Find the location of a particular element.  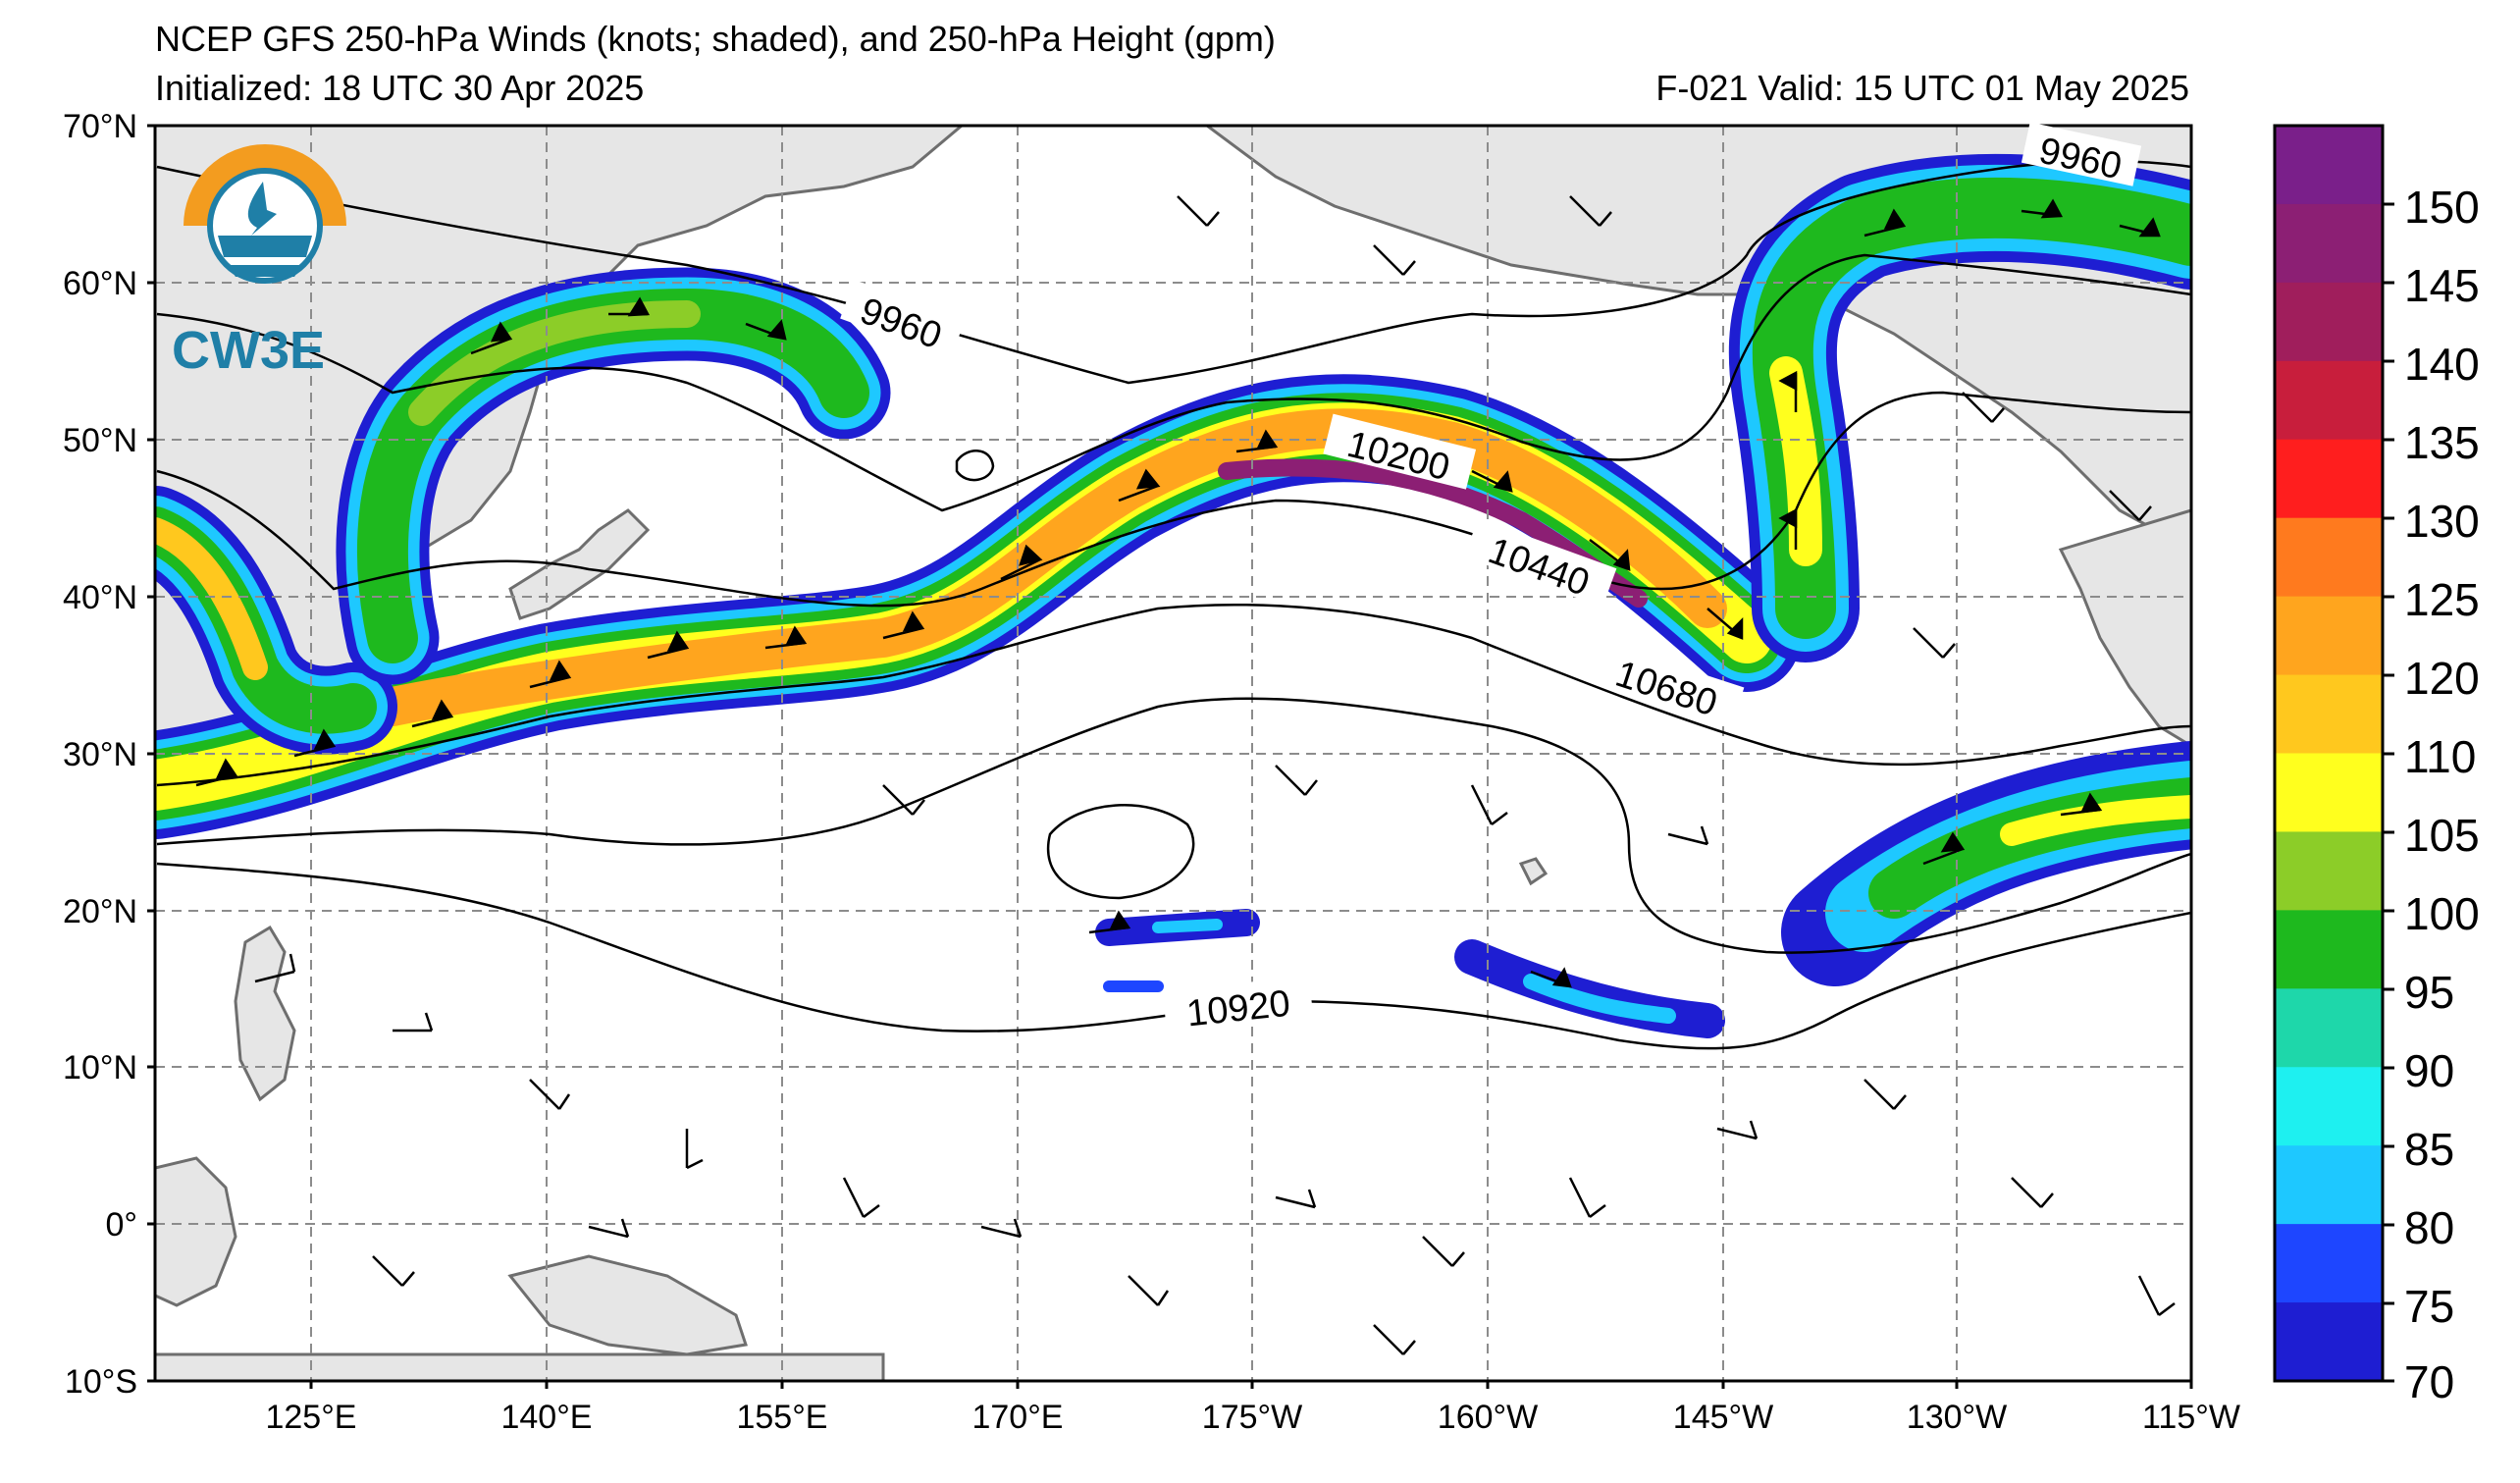

lat-label: 30°N is located at coordinates (100, 755).